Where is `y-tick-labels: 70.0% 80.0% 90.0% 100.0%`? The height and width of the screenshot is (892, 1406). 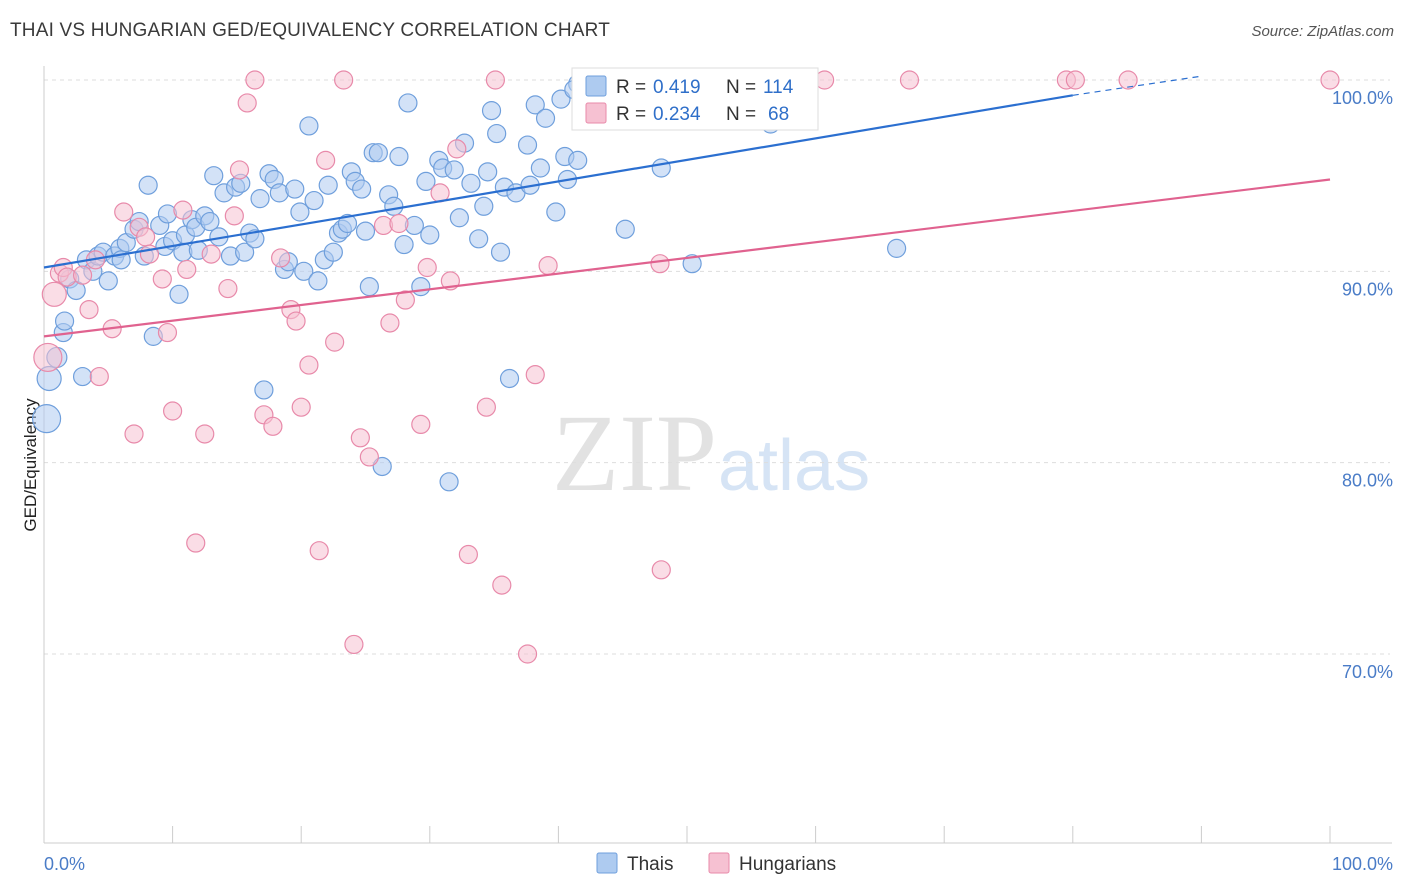 y-tick-labels: 70.0% 80.0% 90.0% 100.0% is located at coordinates (1362, 385).